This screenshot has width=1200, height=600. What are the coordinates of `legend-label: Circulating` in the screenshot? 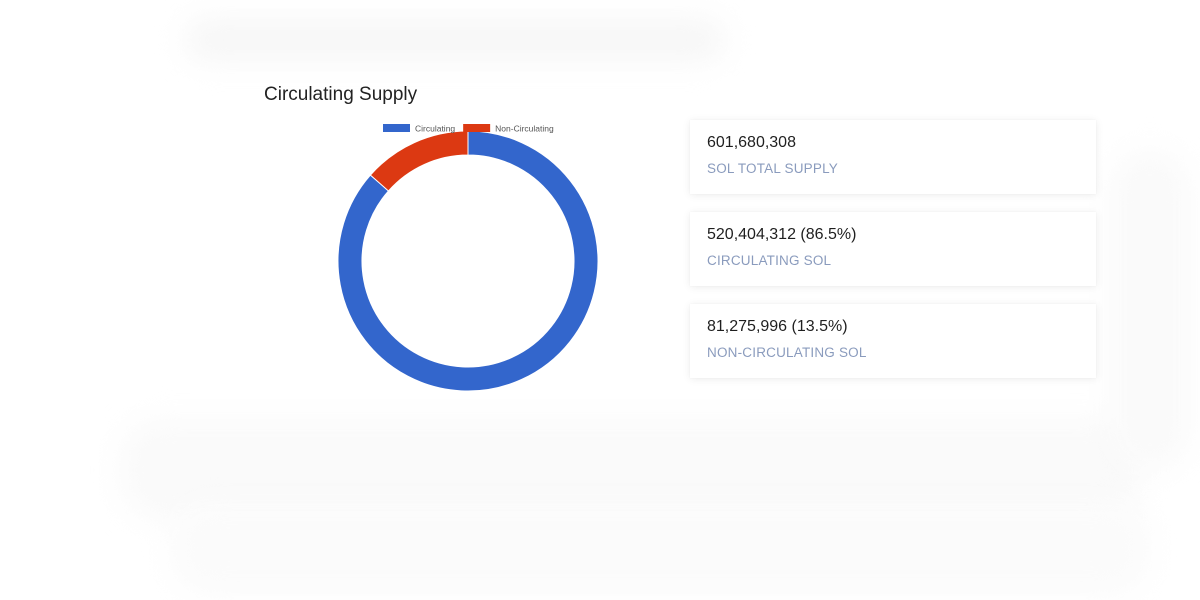 It's located at (435, 129).